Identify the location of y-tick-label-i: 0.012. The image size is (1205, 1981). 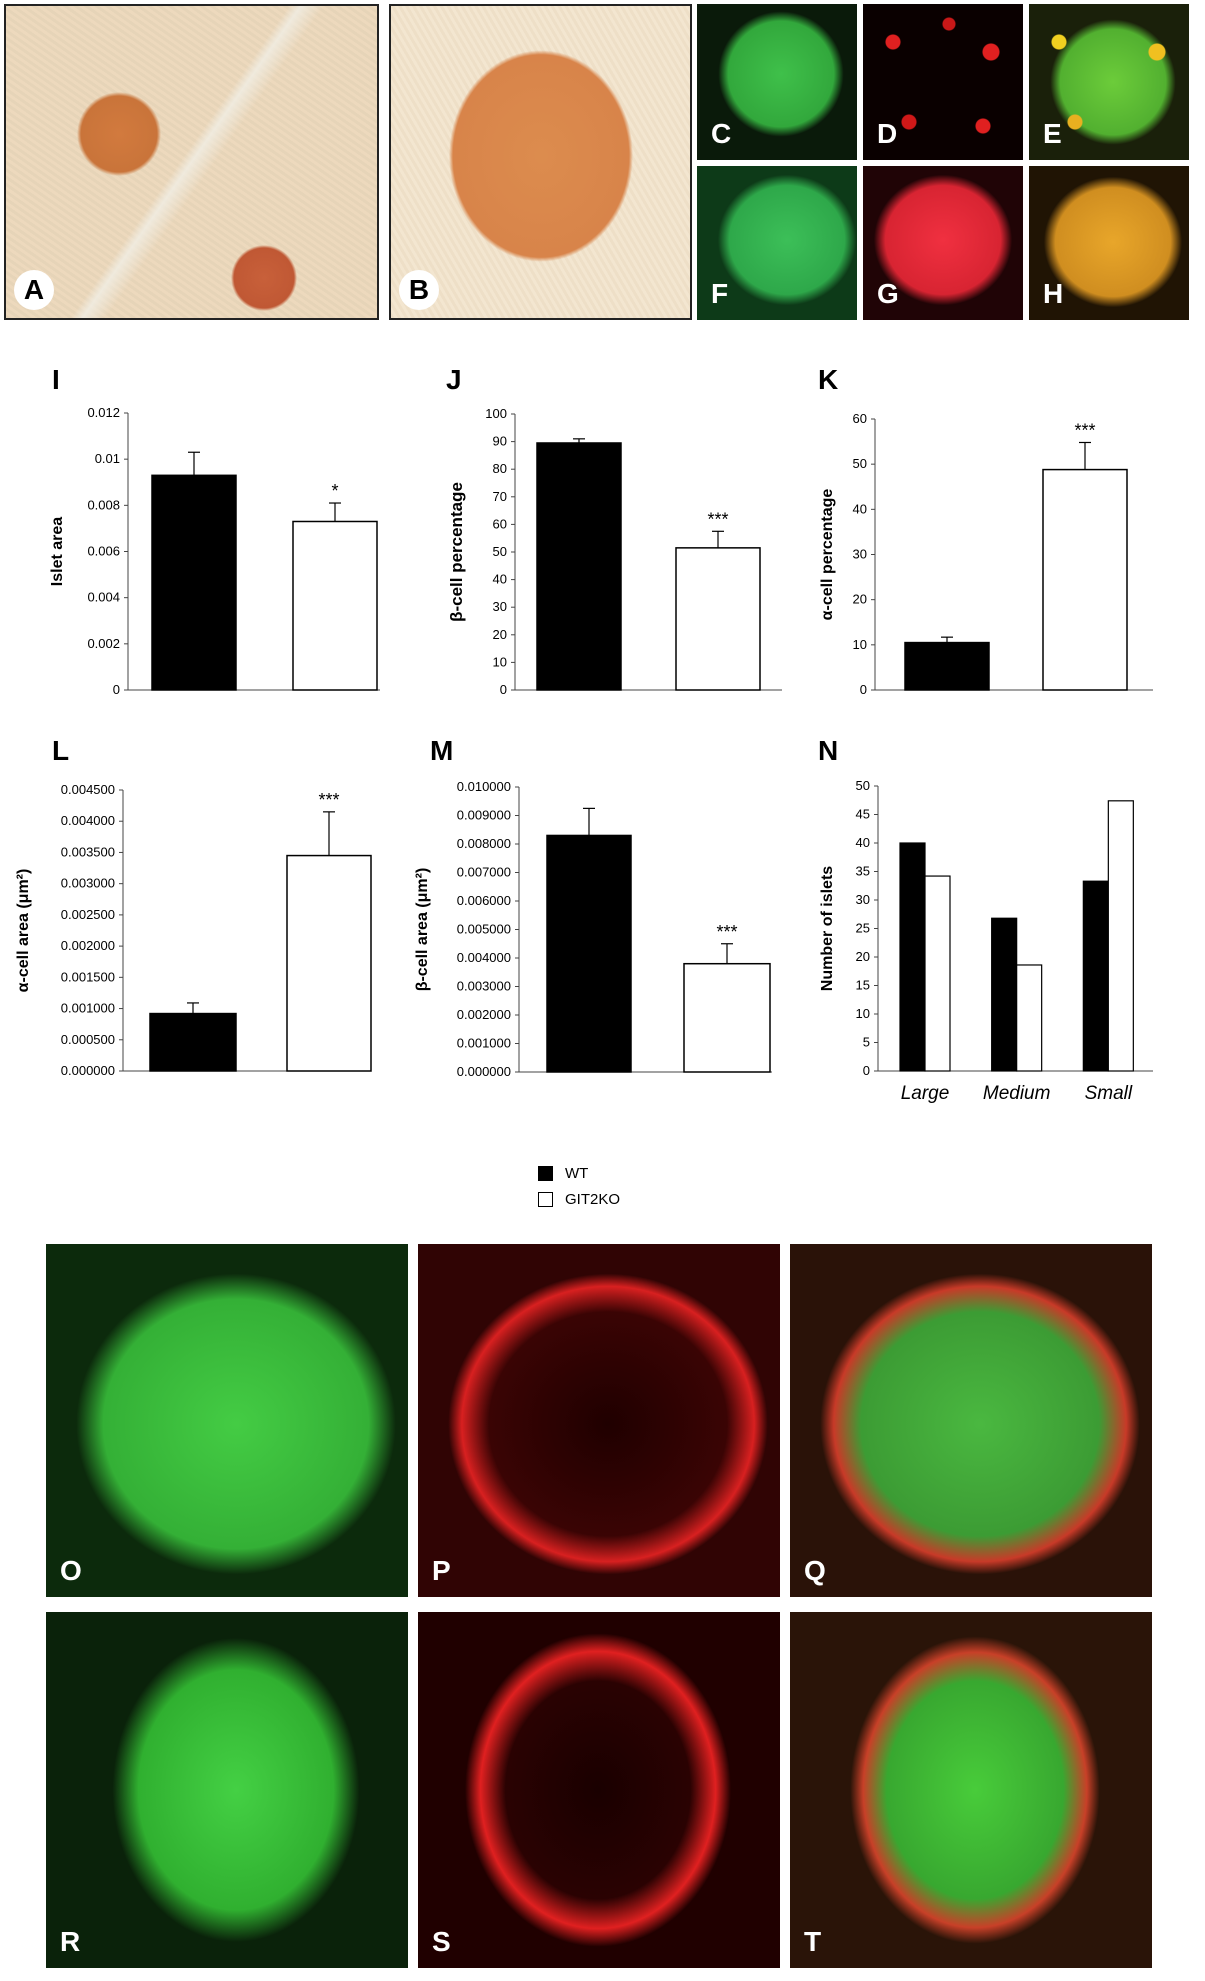
(103, 412).